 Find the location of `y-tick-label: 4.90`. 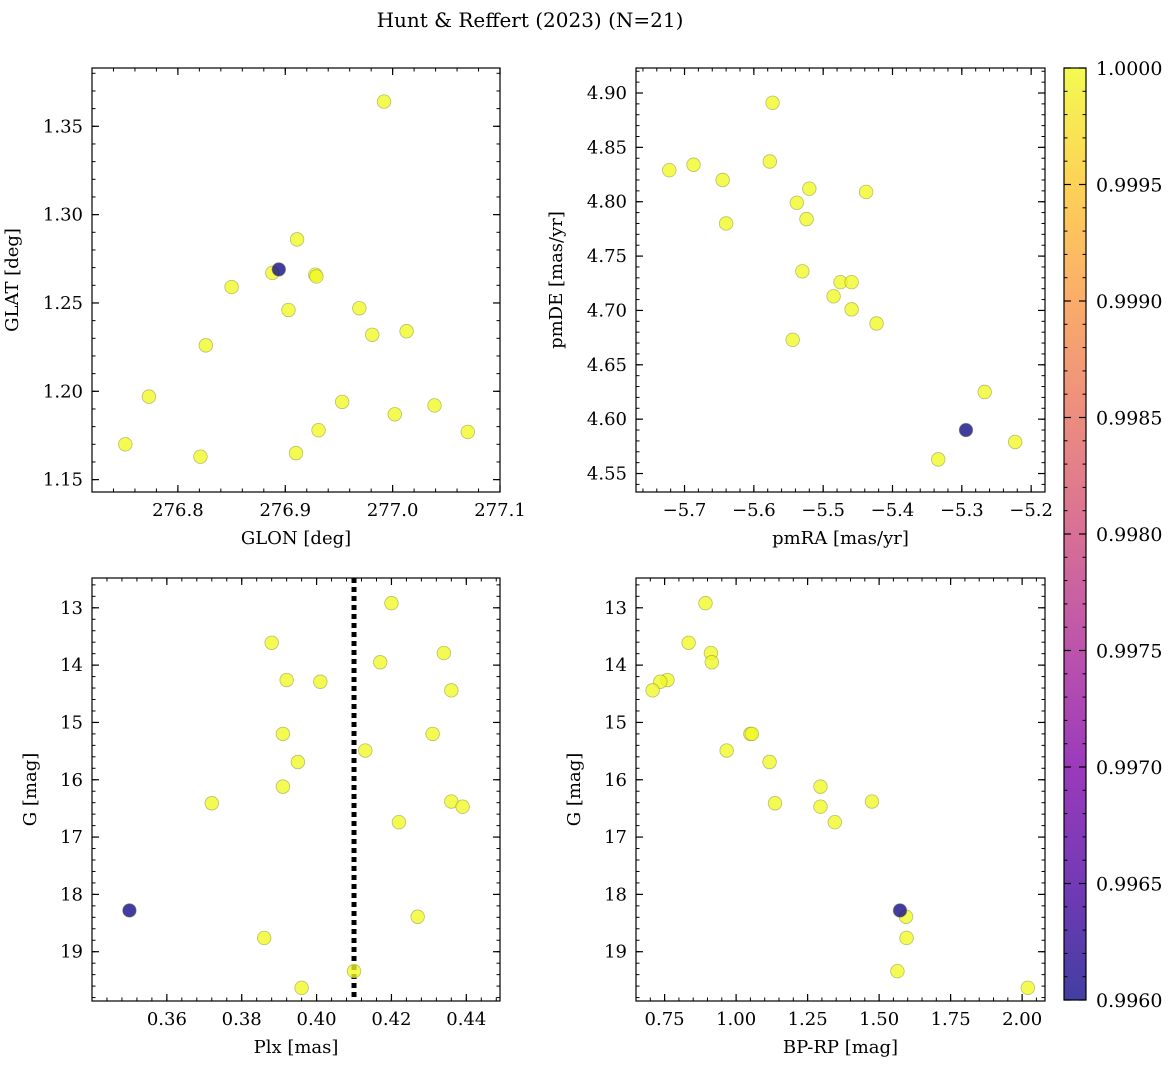

y-tick-label: 4.90 is located at coordinates (607, 93).